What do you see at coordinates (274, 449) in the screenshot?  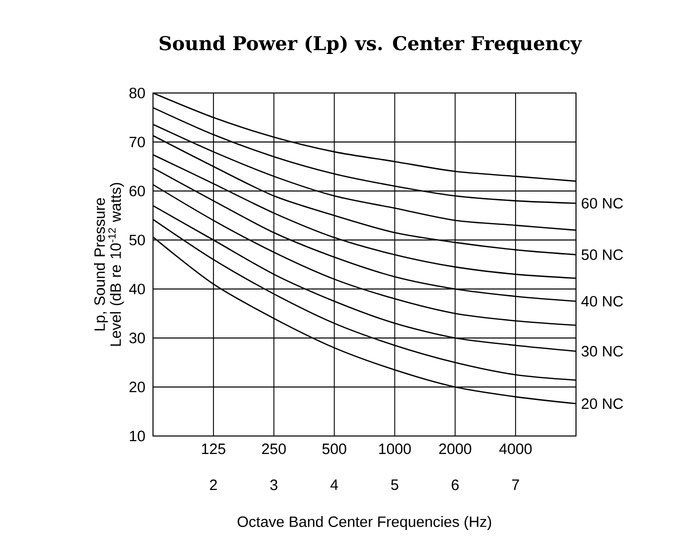 I see `x-tick-label: 250` at bounding box center [274, 449].